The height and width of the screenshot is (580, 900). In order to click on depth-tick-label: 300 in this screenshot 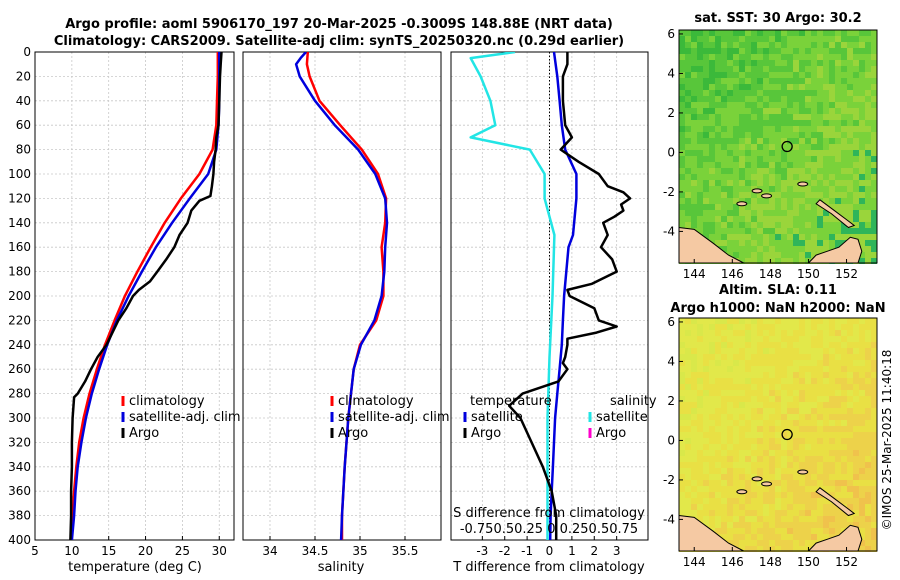, I will do `click(19, 418)`.